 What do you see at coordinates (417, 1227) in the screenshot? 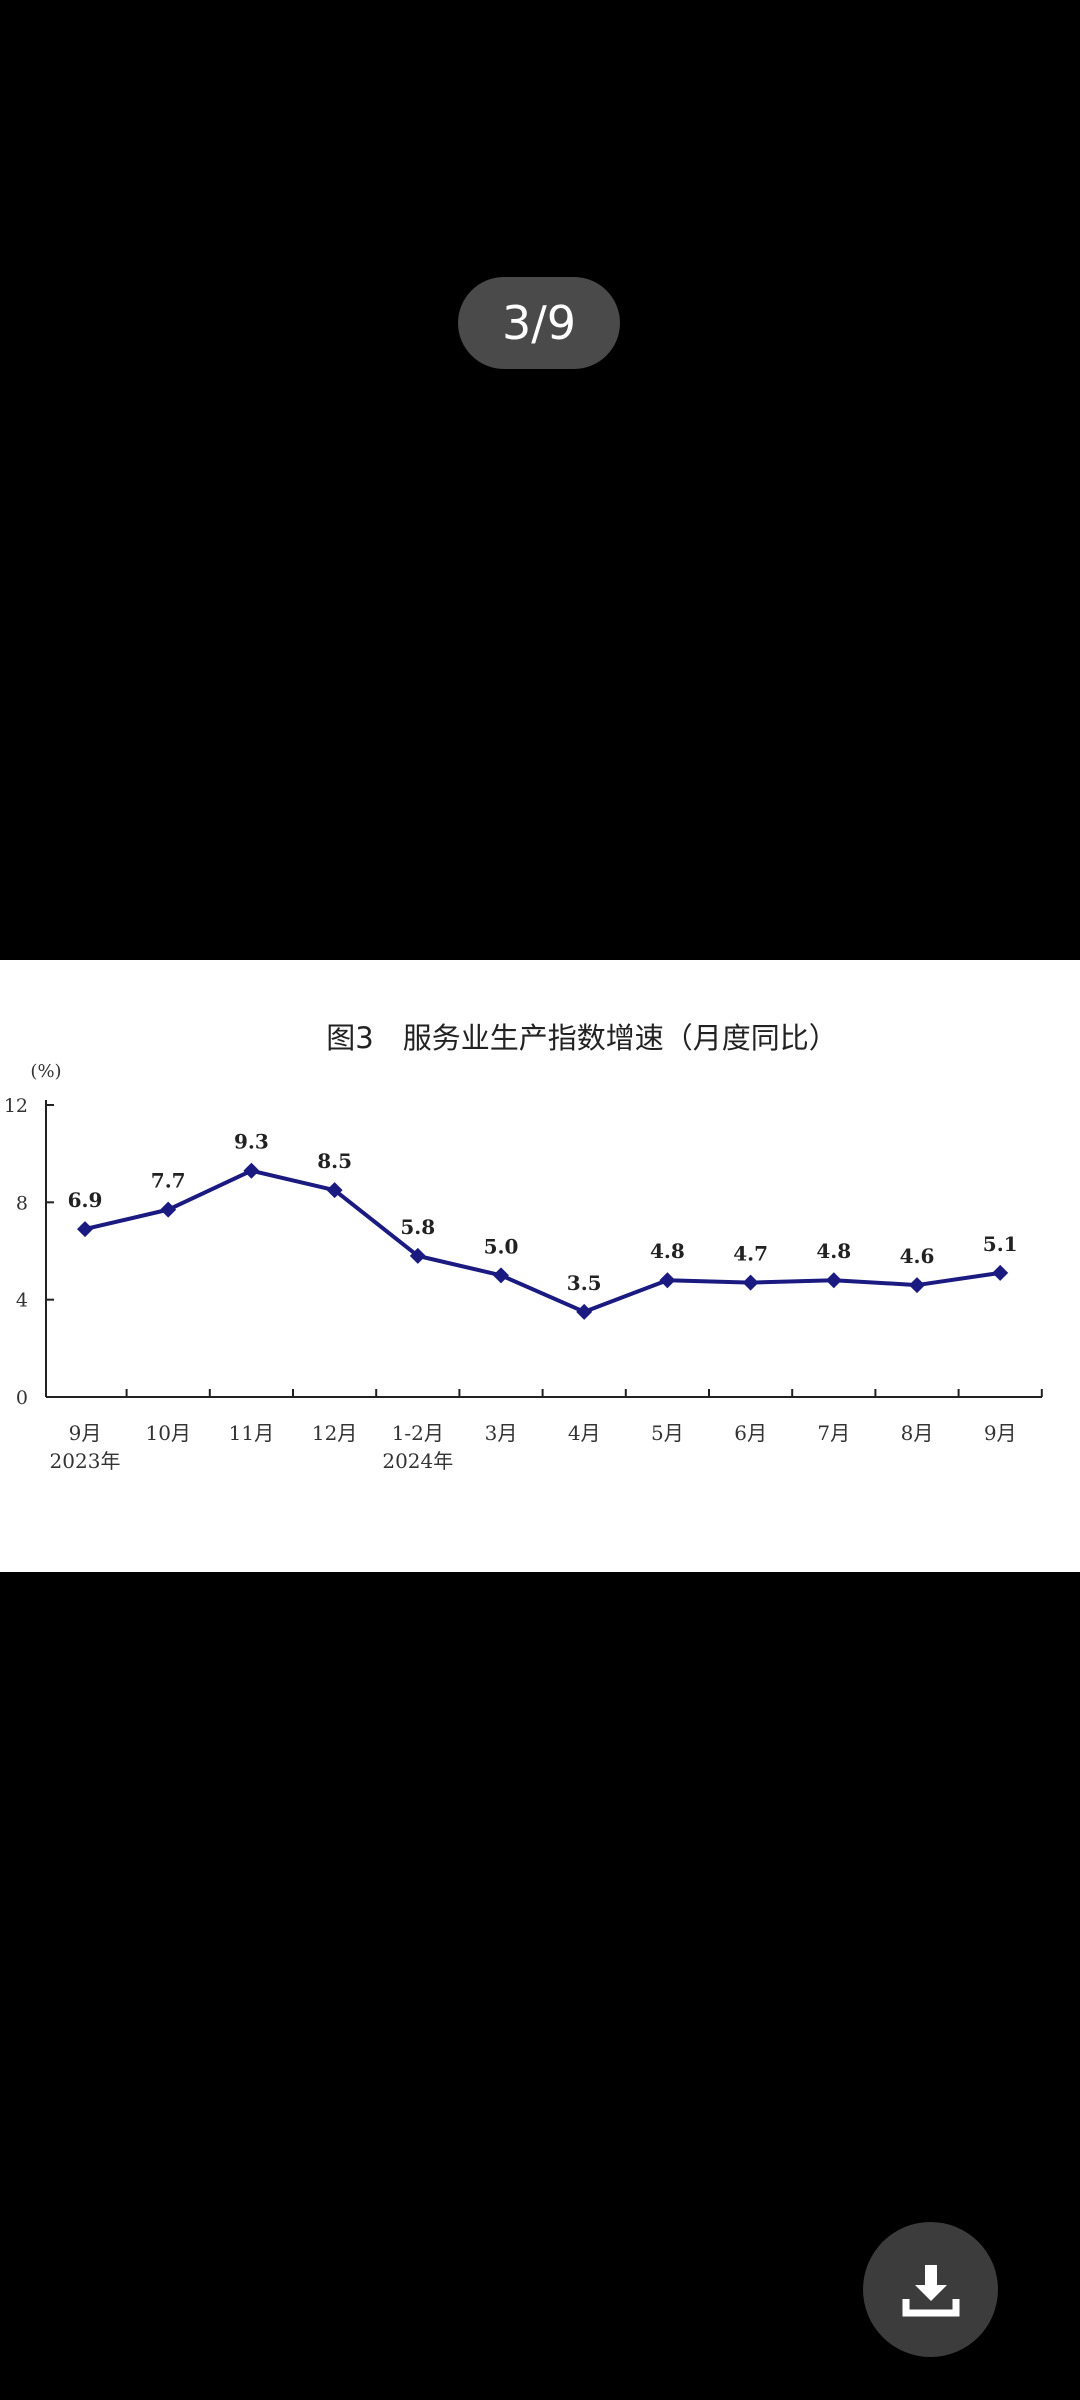
I see `data-value-label: 5.8` at bounding box center [417, 1227].